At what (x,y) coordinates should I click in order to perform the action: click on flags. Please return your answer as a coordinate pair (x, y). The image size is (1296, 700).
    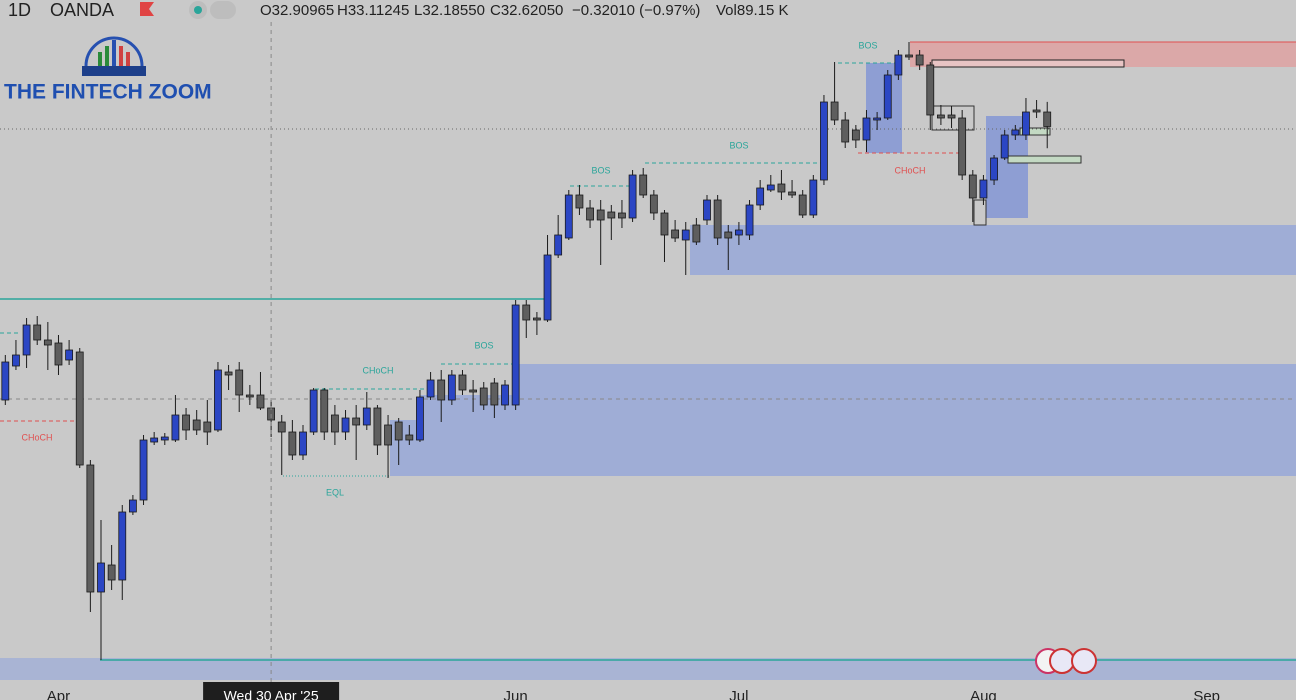
    Looking at the image, I should click on (1066, 661).